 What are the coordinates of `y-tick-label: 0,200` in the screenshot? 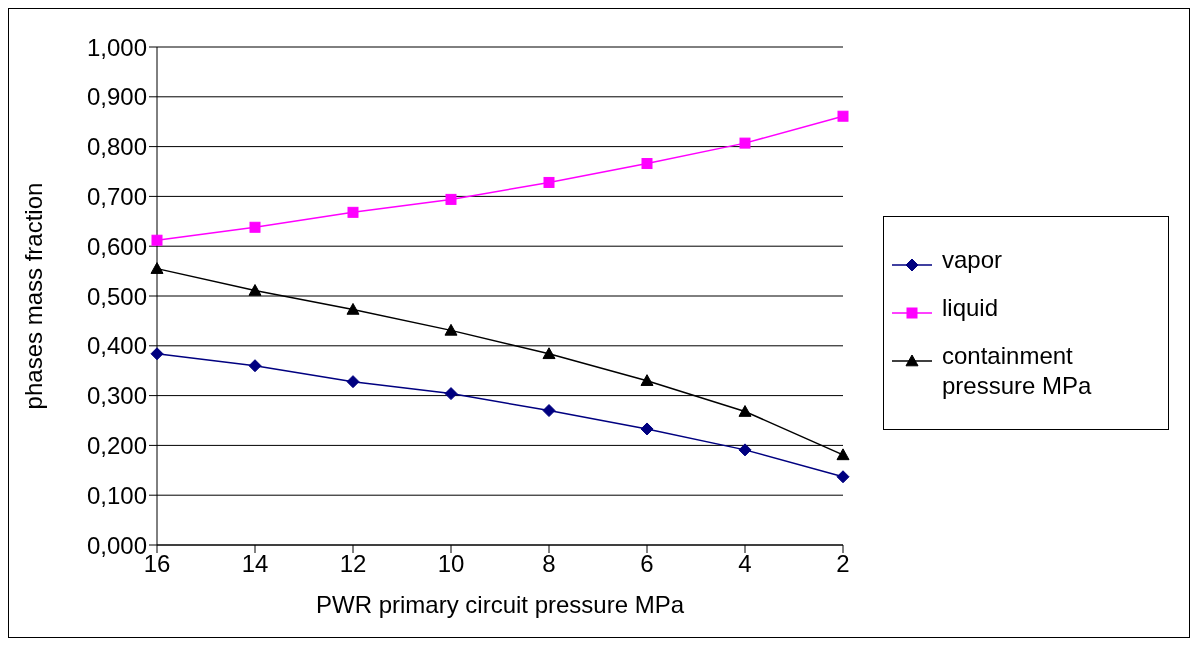 It's located at (116, 445).